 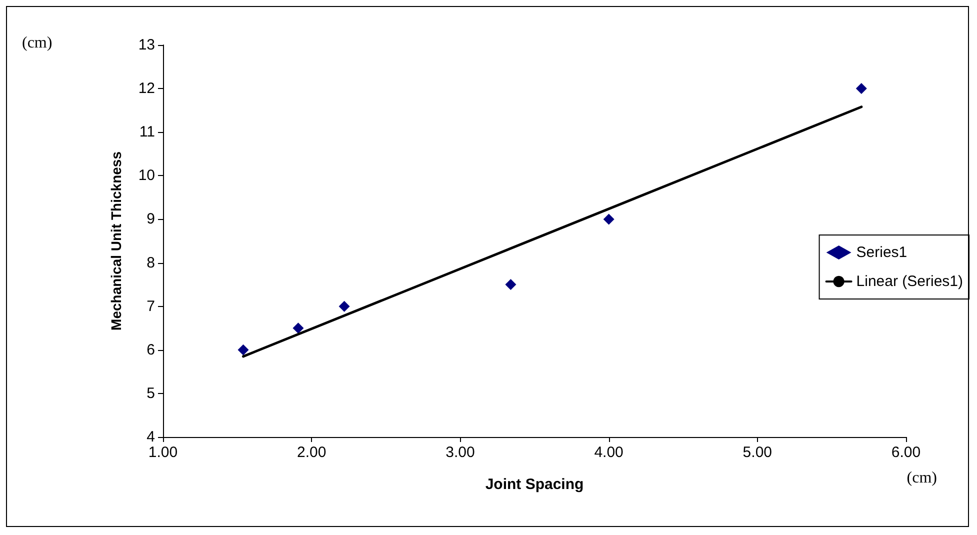 I want to click on y-tick-label: 12, so click(x=146, y=89).